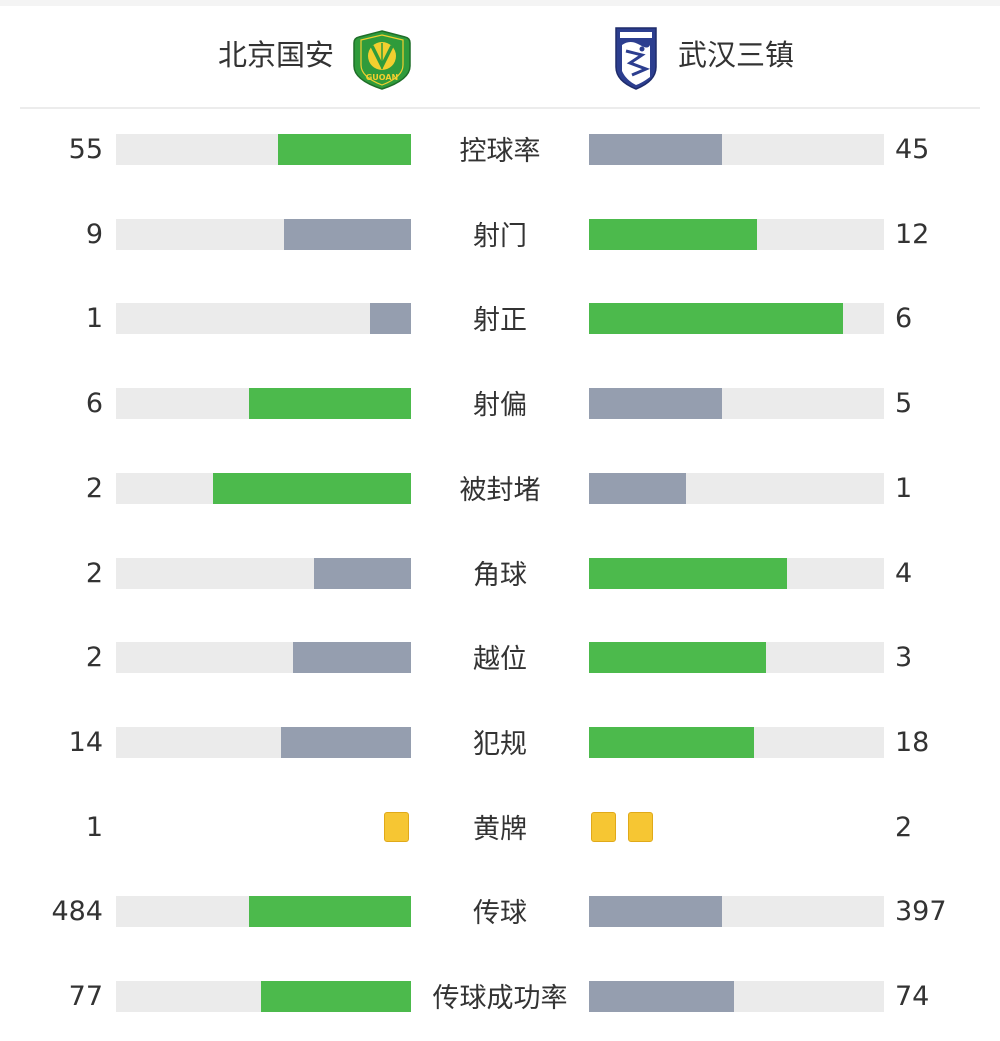 This screenshot has height=1041, width=1000. Describe the element at coordinates (263, 828) in the screenshot. I see `home-cards` at that location.